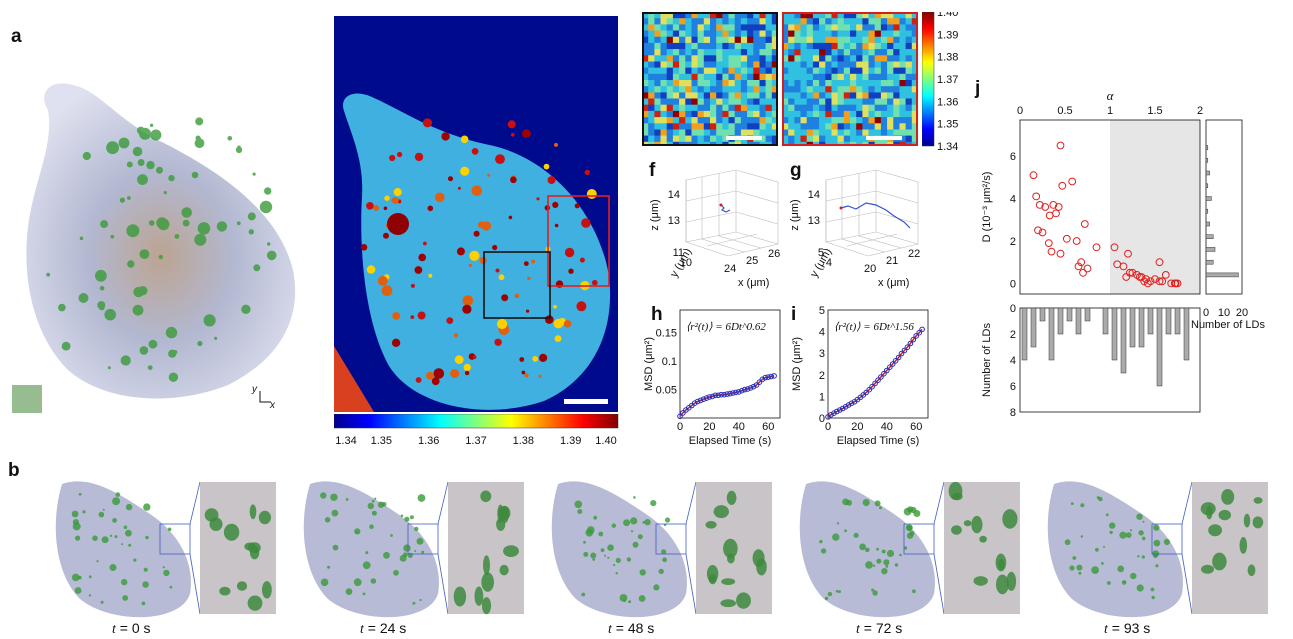 The height and width of the screenshot is (639, 1293). Describe the element at coordinates (940, 82) in the screenshot. I see `colorbar-vertical: 1.401.391.381.371.361.351.34` at that location.